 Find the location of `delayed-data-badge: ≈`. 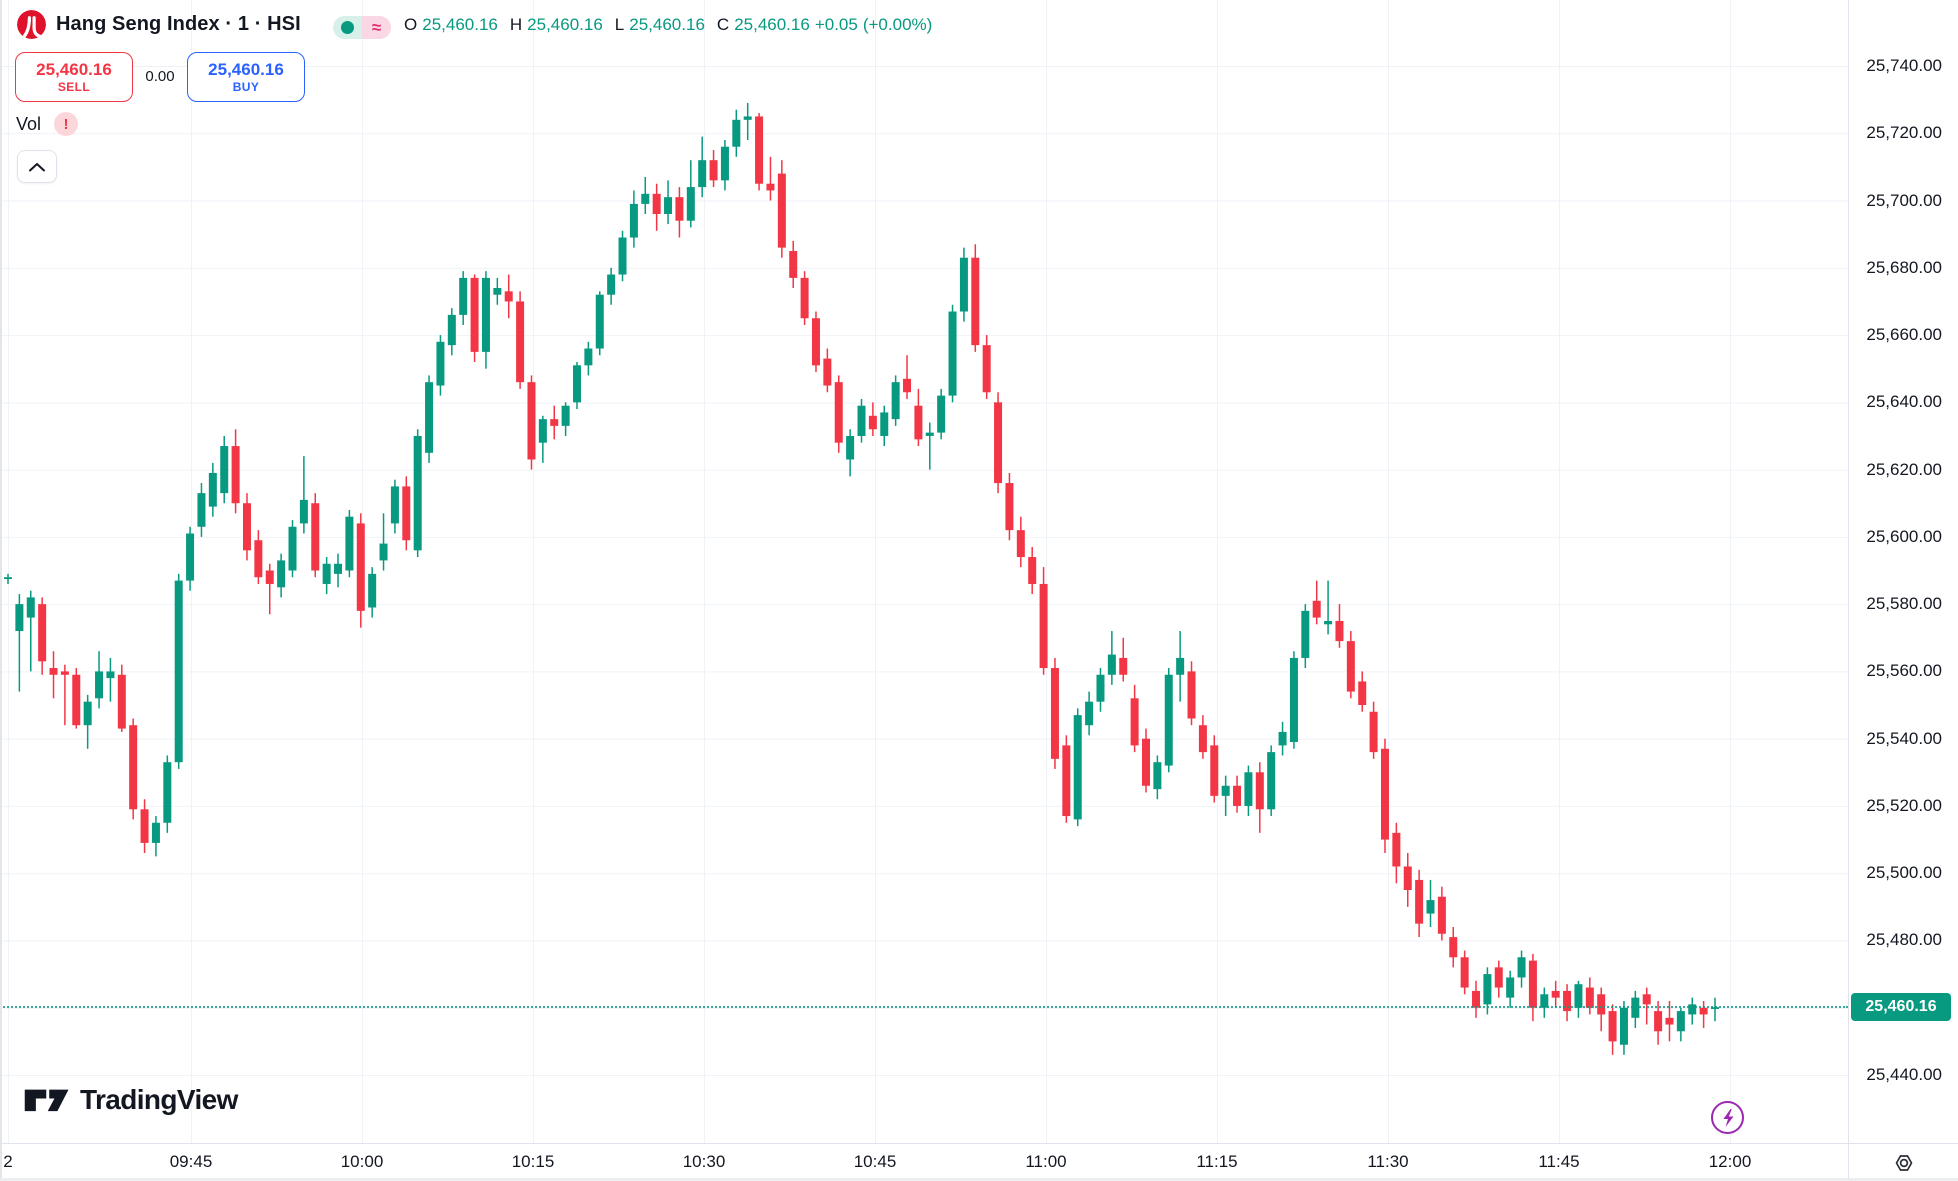

delayed-data-badge: ≈ is located at coordinates (376, 27).